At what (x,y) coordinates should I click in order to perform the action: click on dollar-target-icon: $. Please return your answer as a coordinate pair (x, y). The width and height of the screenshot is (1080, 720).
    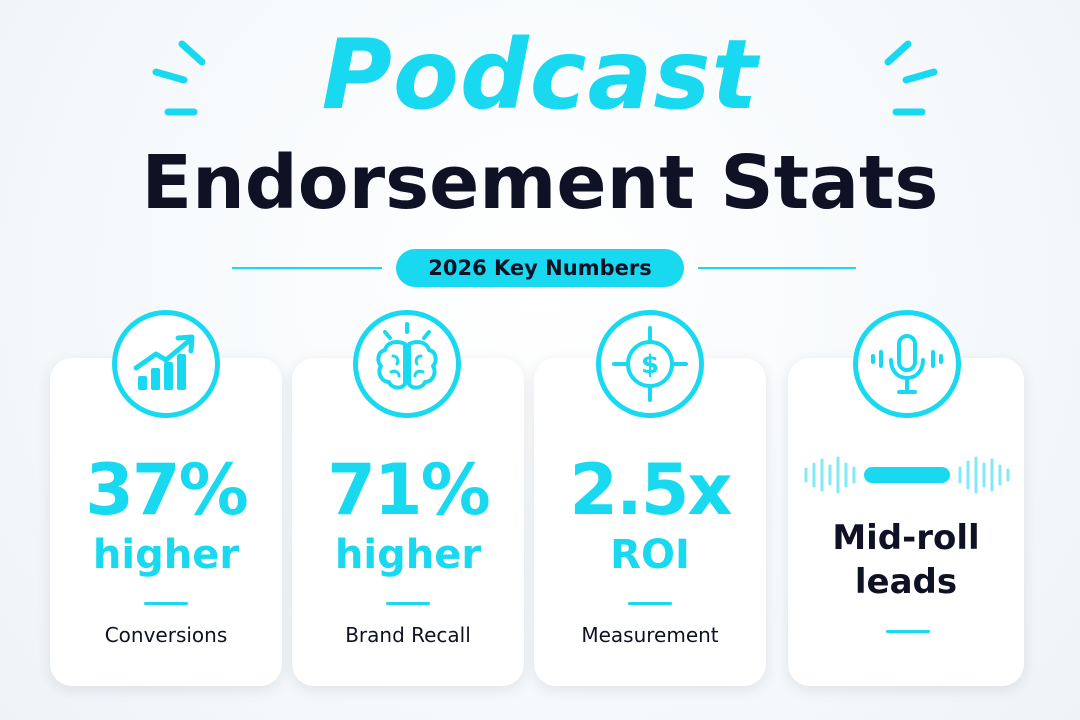
    Looking at the image, I should click on (650, 364).